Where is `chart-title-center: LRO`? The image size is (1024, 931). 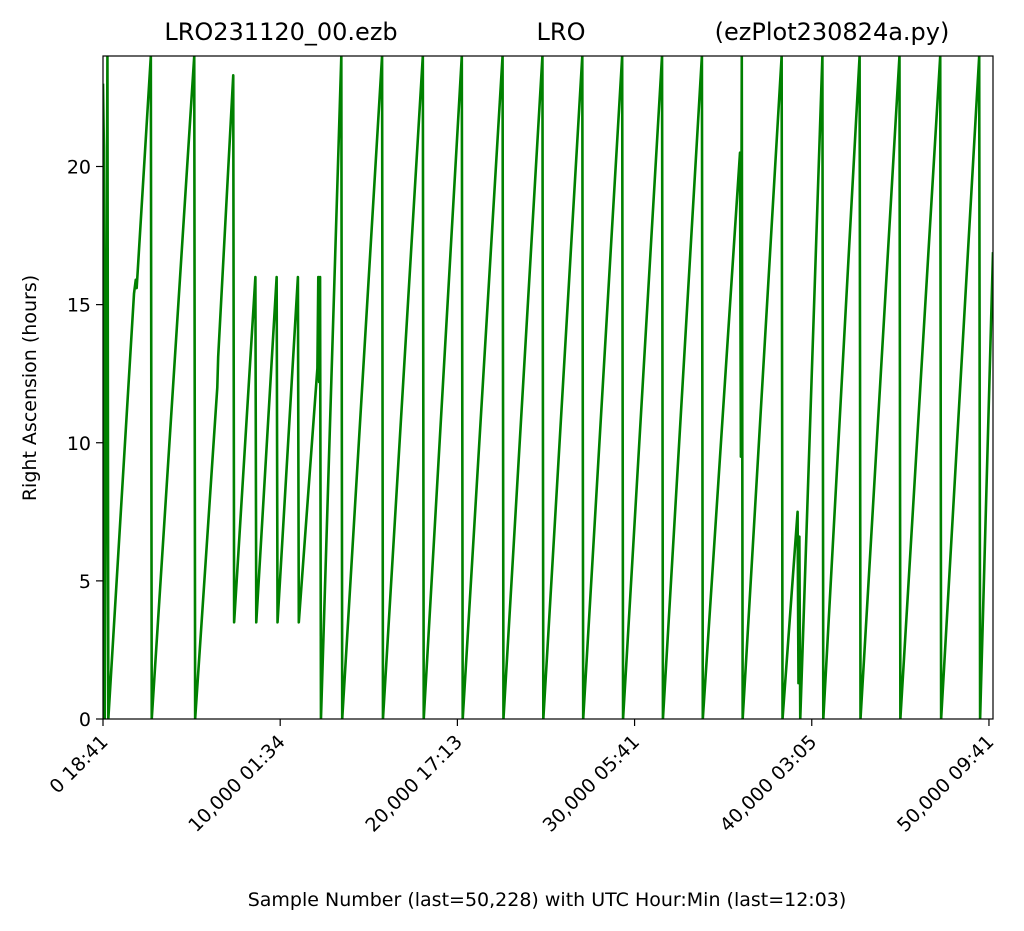 chart-title-center: LRO is located at coordinates (561, 32).